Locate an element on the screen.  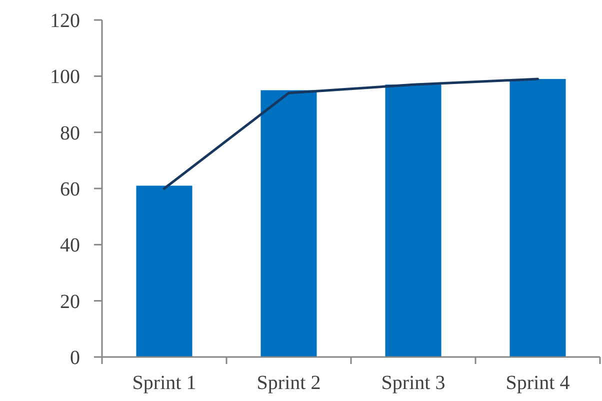
y-tick-label: 120 is located at coordinates (65, 21).